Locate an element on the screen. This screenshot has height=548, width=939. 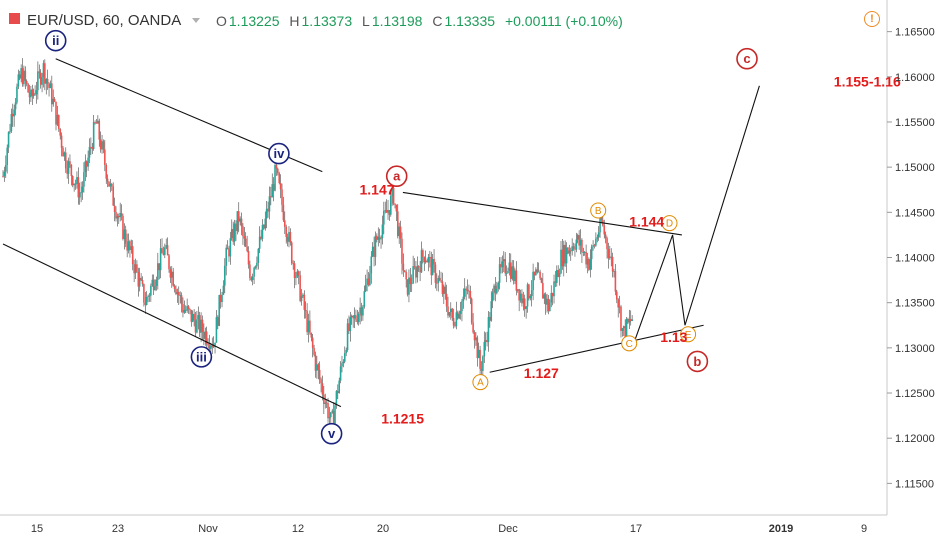
wave-label-text: A is located at coordinates (480, 383).